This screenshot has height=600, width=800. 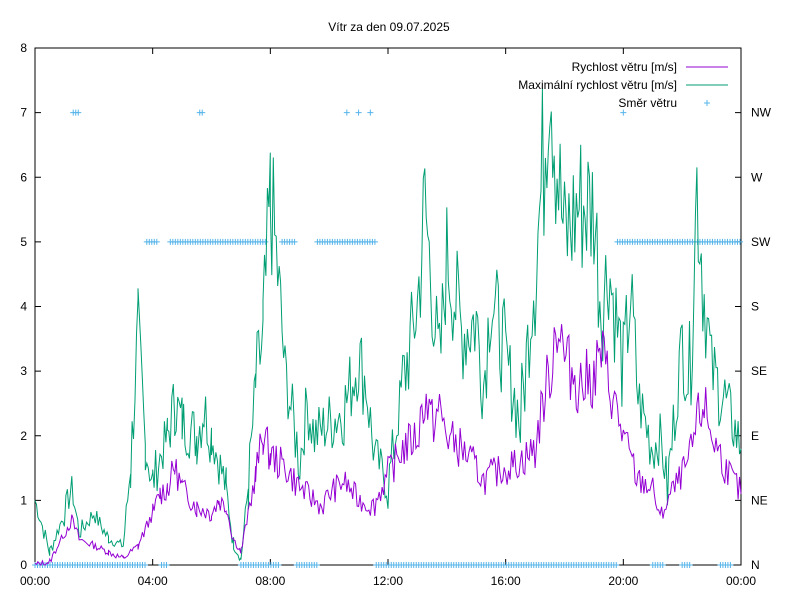 What do you see at coordinates (755, 565) in the screenshot?
I see `y-right-tick-label: N` at bounding box center [755, 565].